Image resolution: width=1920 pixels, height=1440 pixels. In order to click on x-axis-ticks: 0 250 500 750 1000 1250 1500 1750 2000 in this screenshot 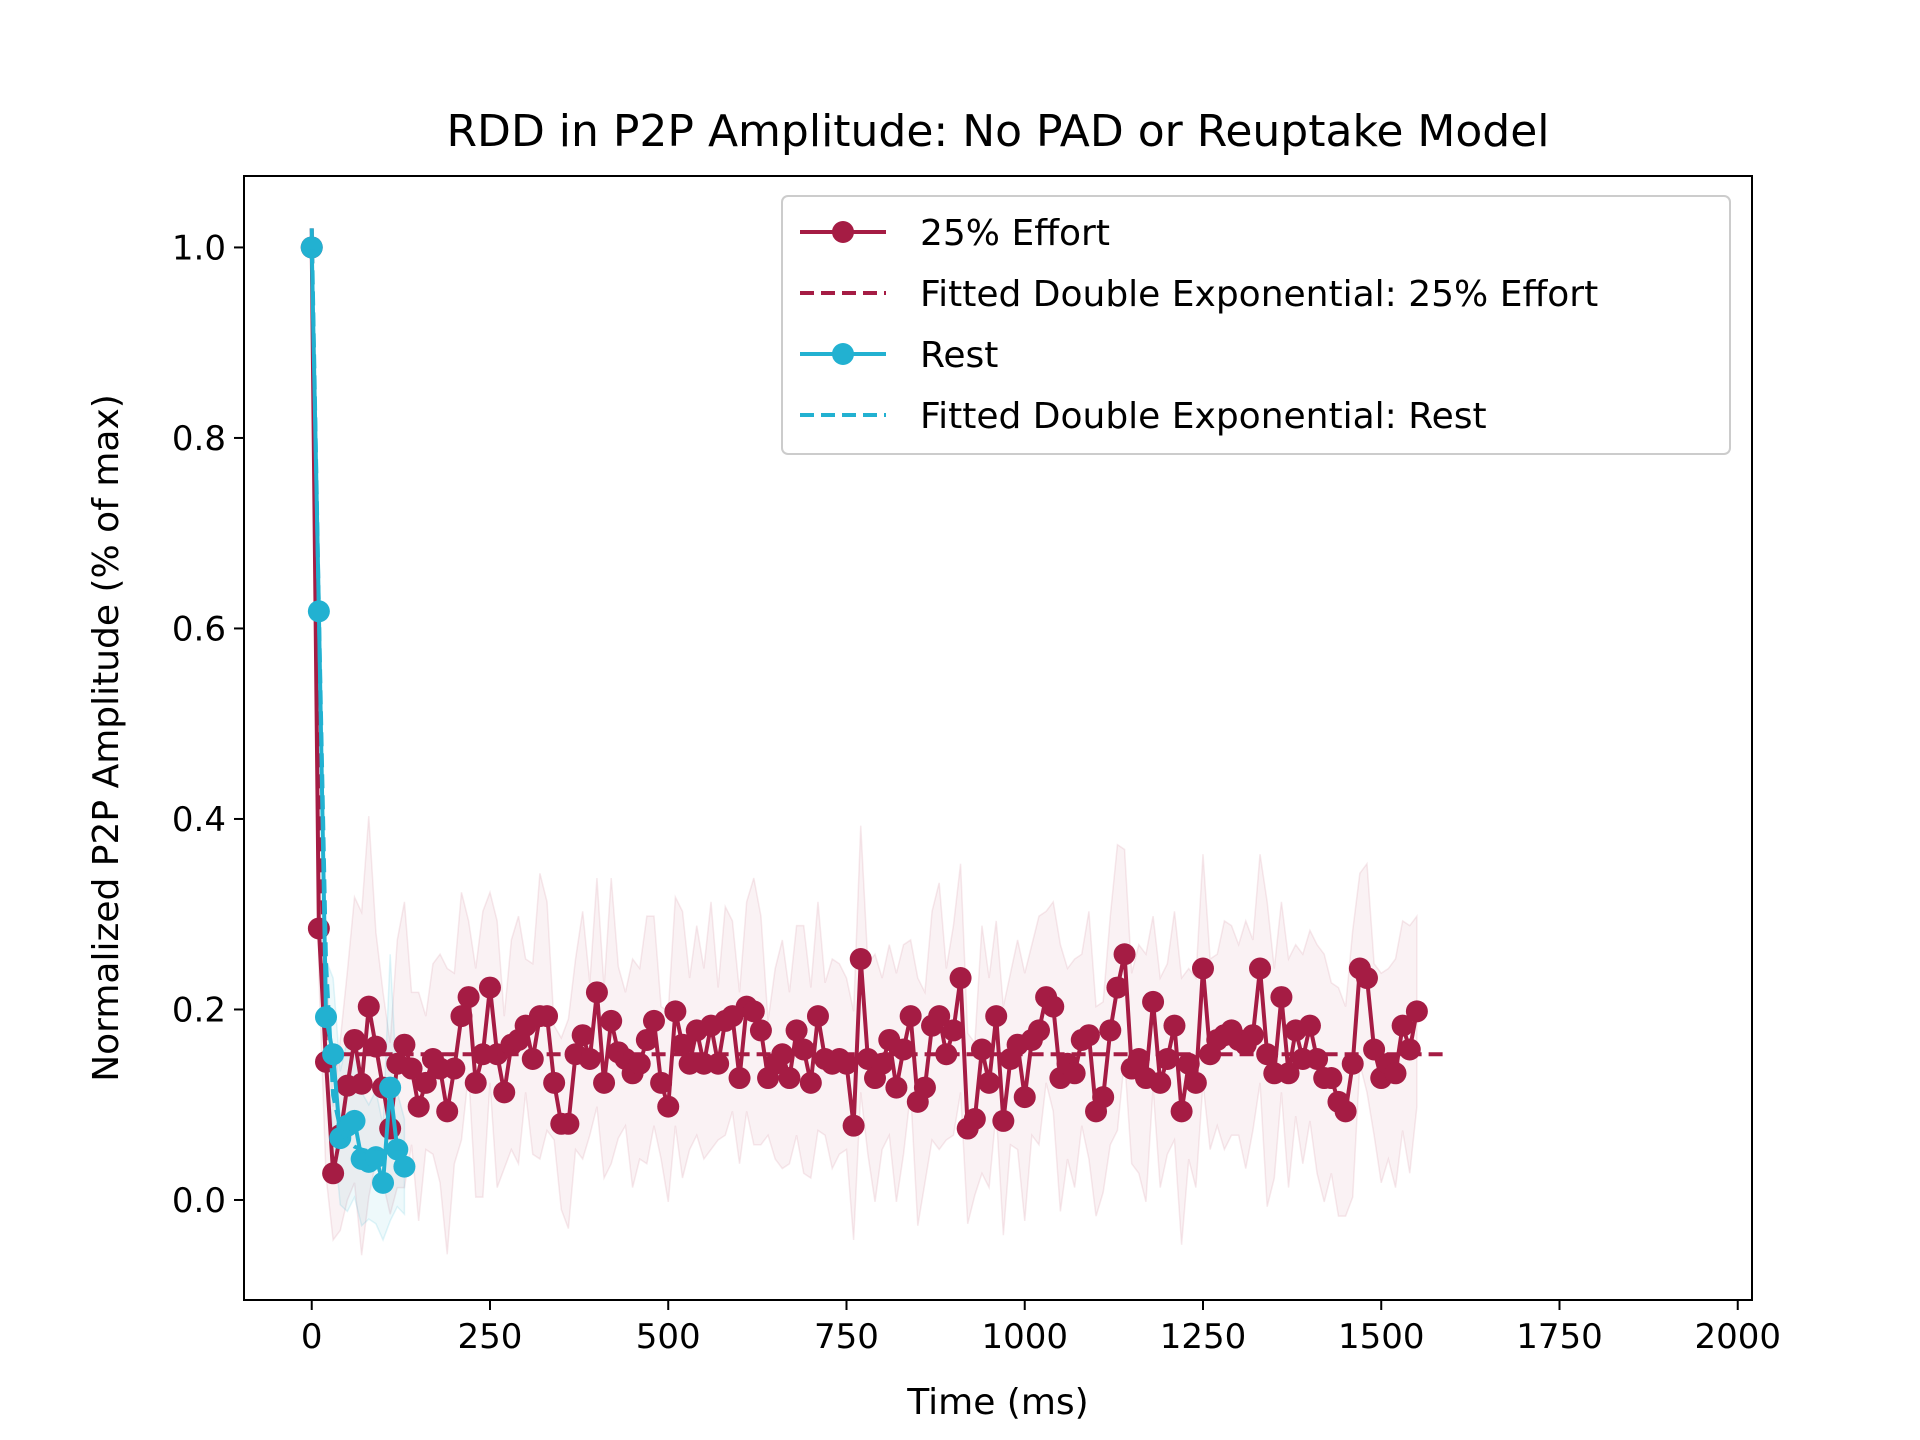, I will do `click(1041, 1328)`.